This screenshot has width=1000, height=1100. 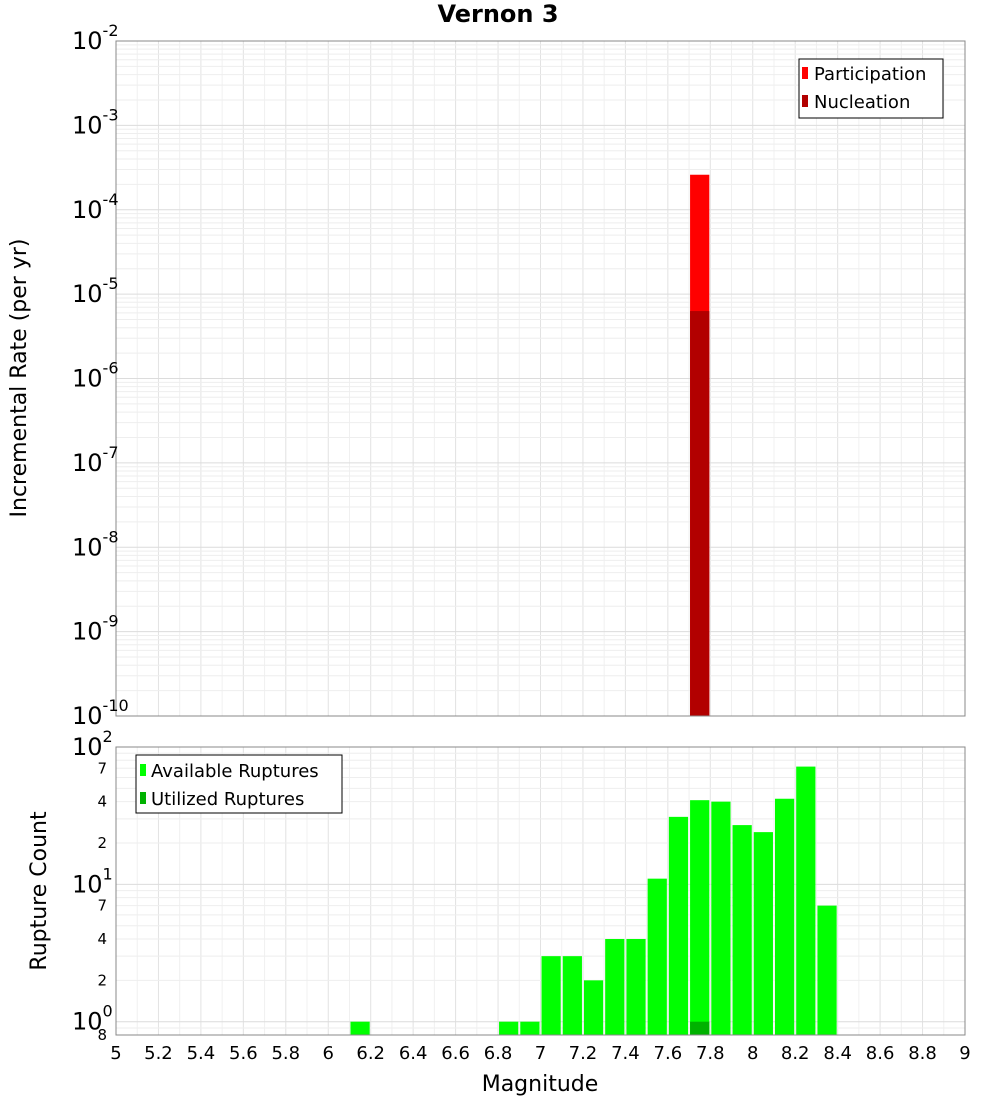 I want to click on legend-label-utilized-ruptures: Utilized Ruptures, so click(x=227, y=799).